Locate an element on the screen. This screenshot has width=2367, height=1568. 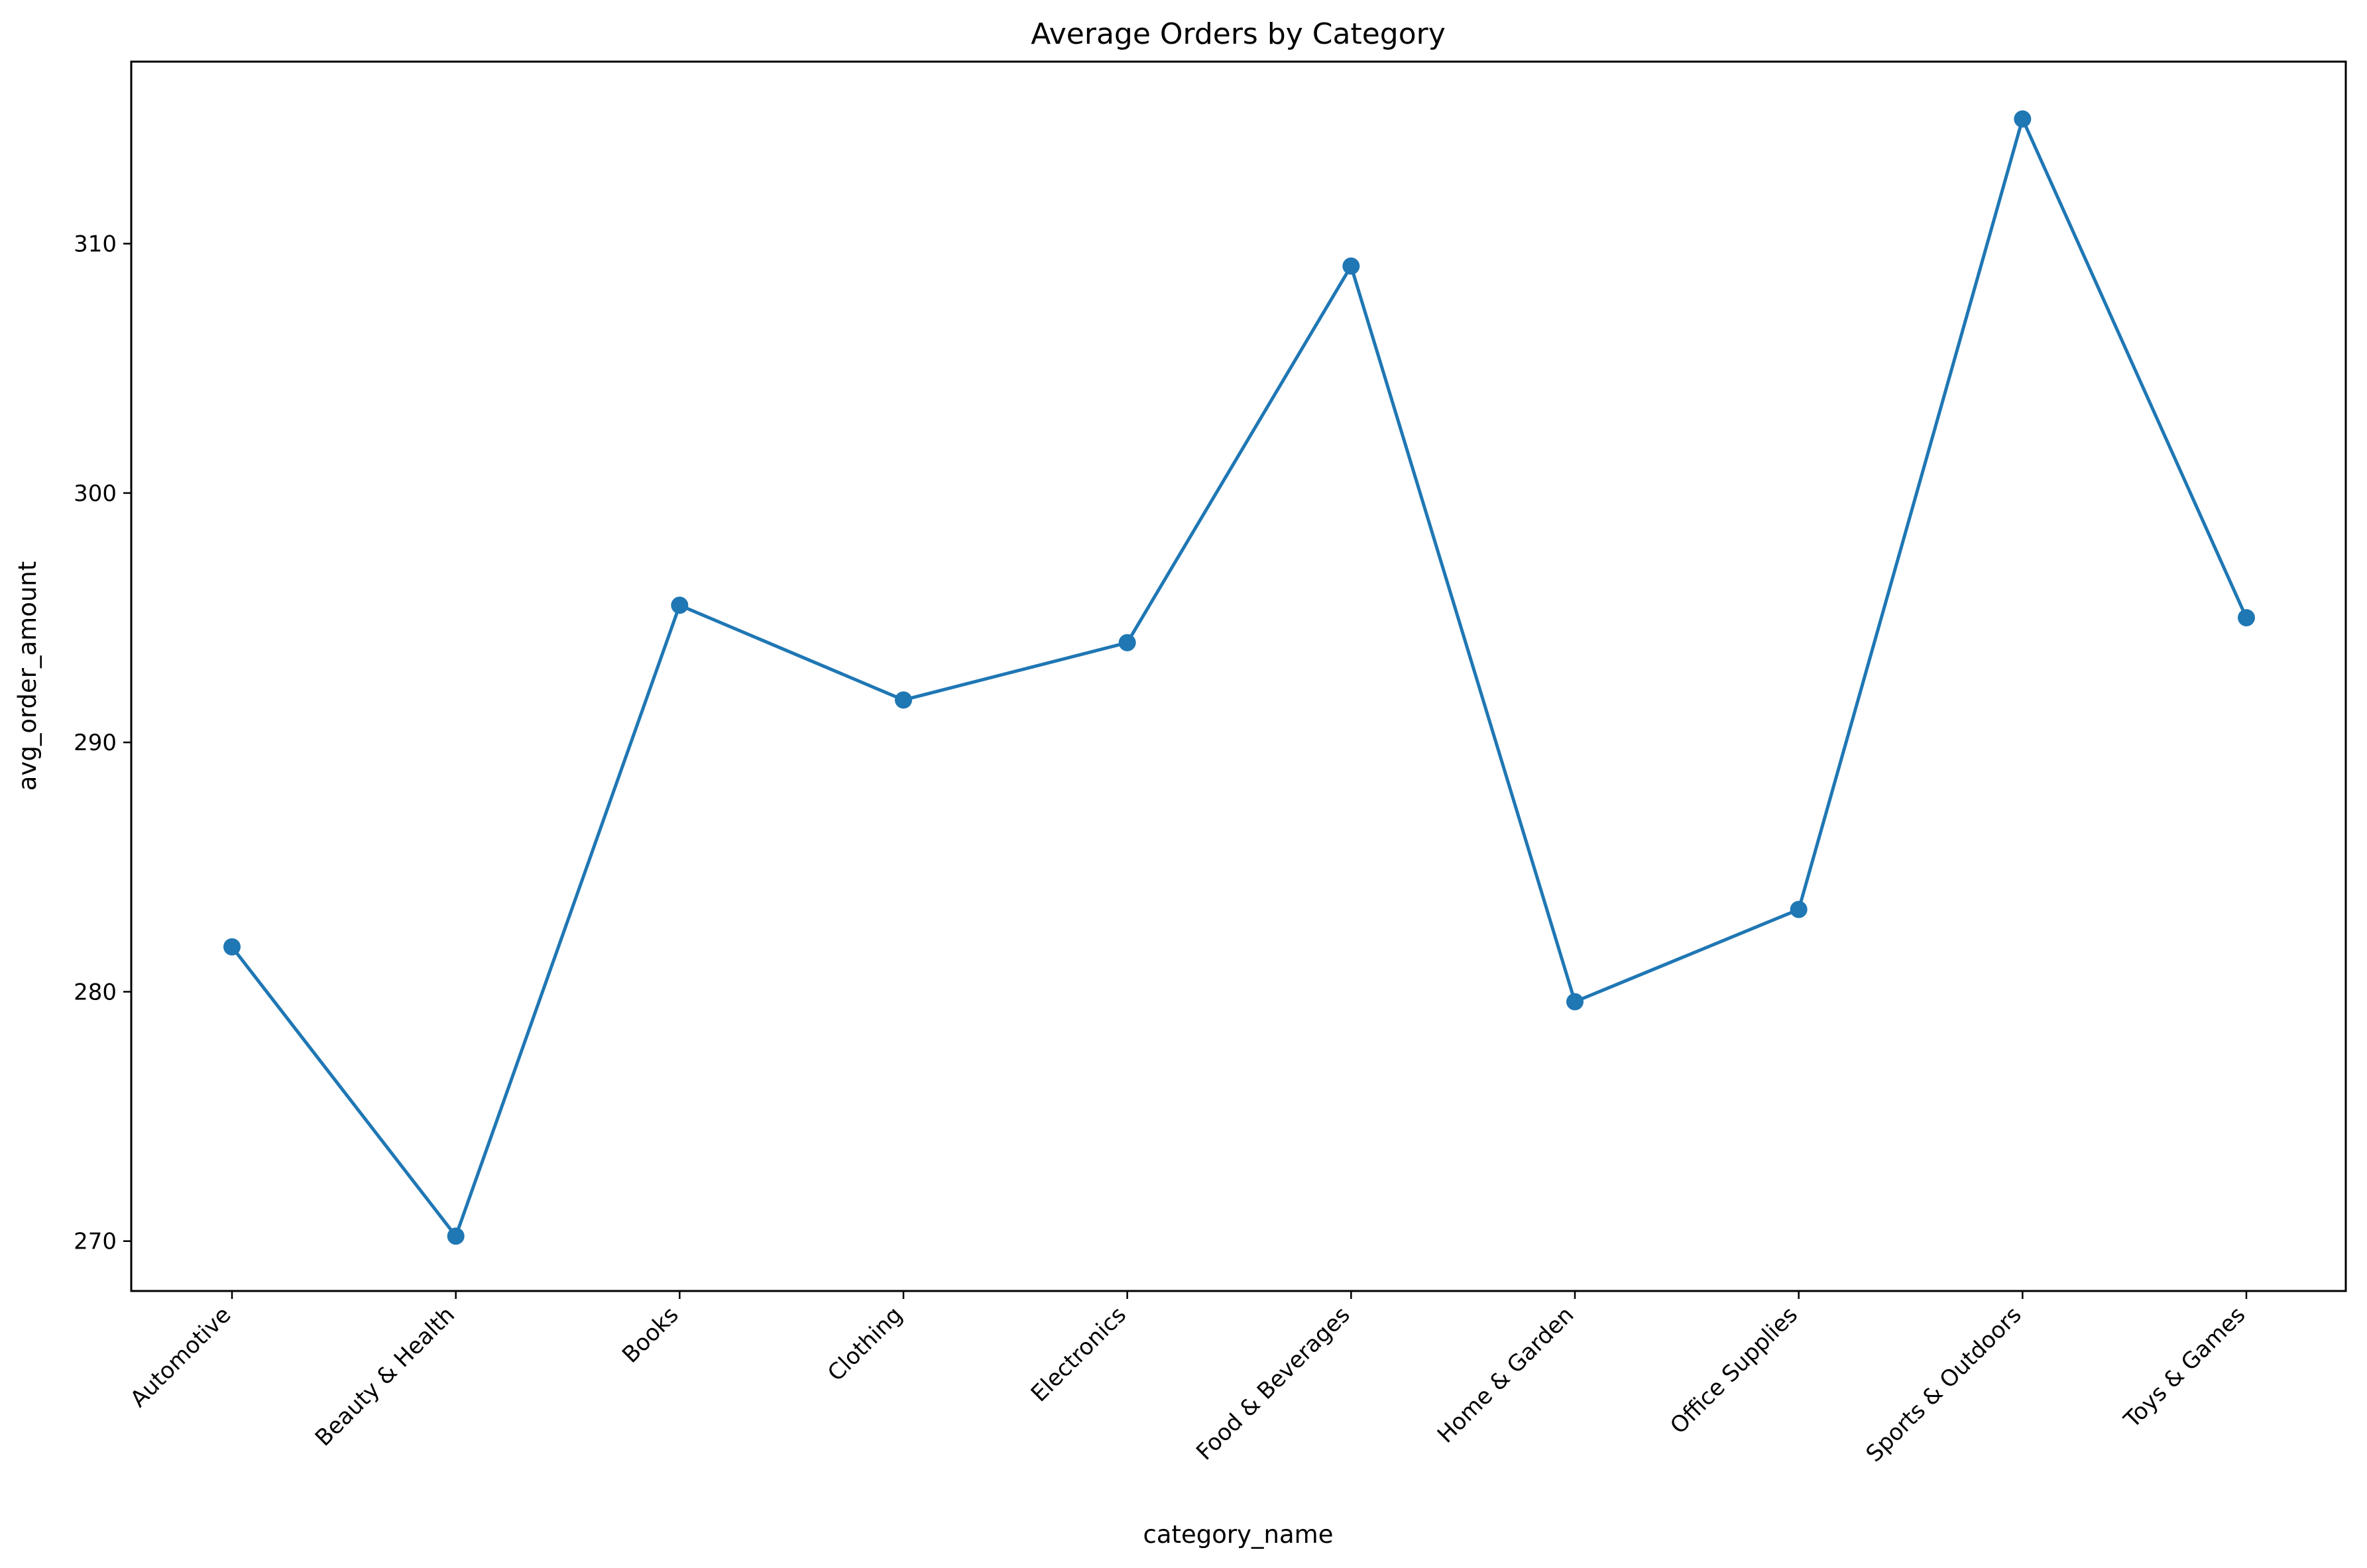
x-tick-label: Office Supplies is located at coordinates (1734, 1370).